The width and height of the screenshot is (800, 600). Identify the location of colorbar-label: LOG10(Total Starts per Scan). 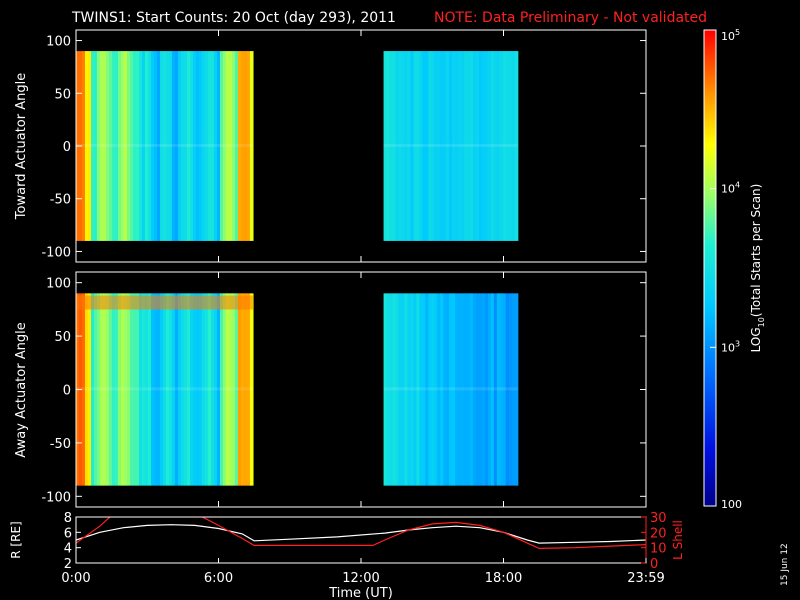
(757, 268).